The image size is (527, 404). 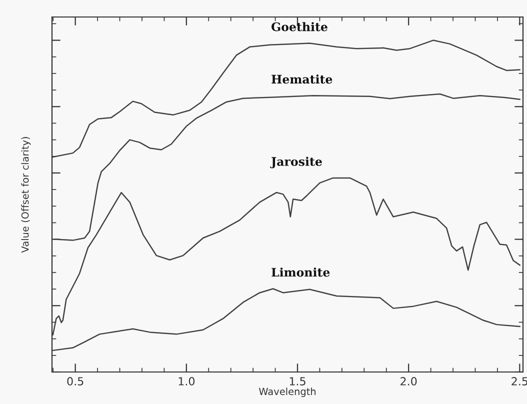 I want to click on x-tick-label: 1.0, so click(x=186, y=381).